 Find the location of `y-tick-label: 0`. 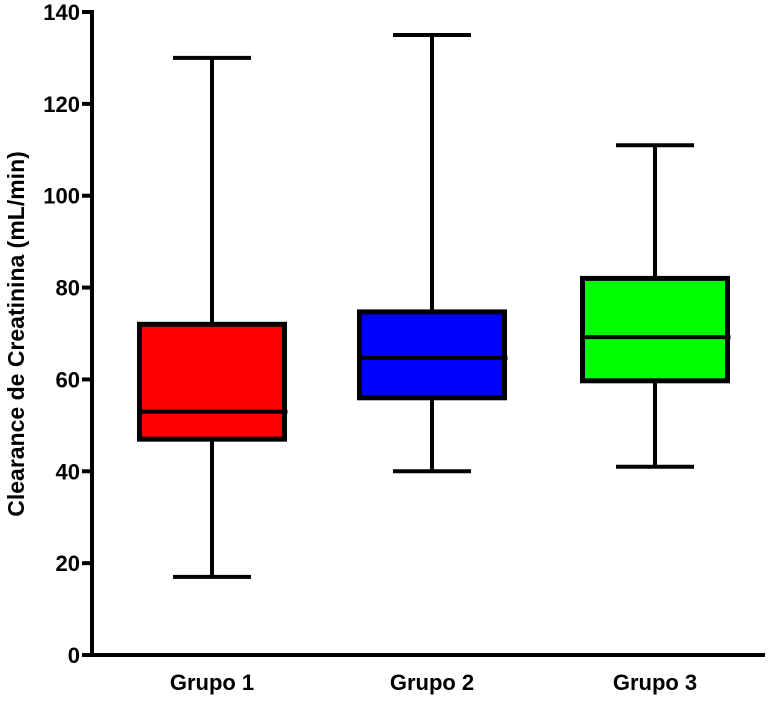

y-tick-label: 0 is located at coordinates (74, 655).